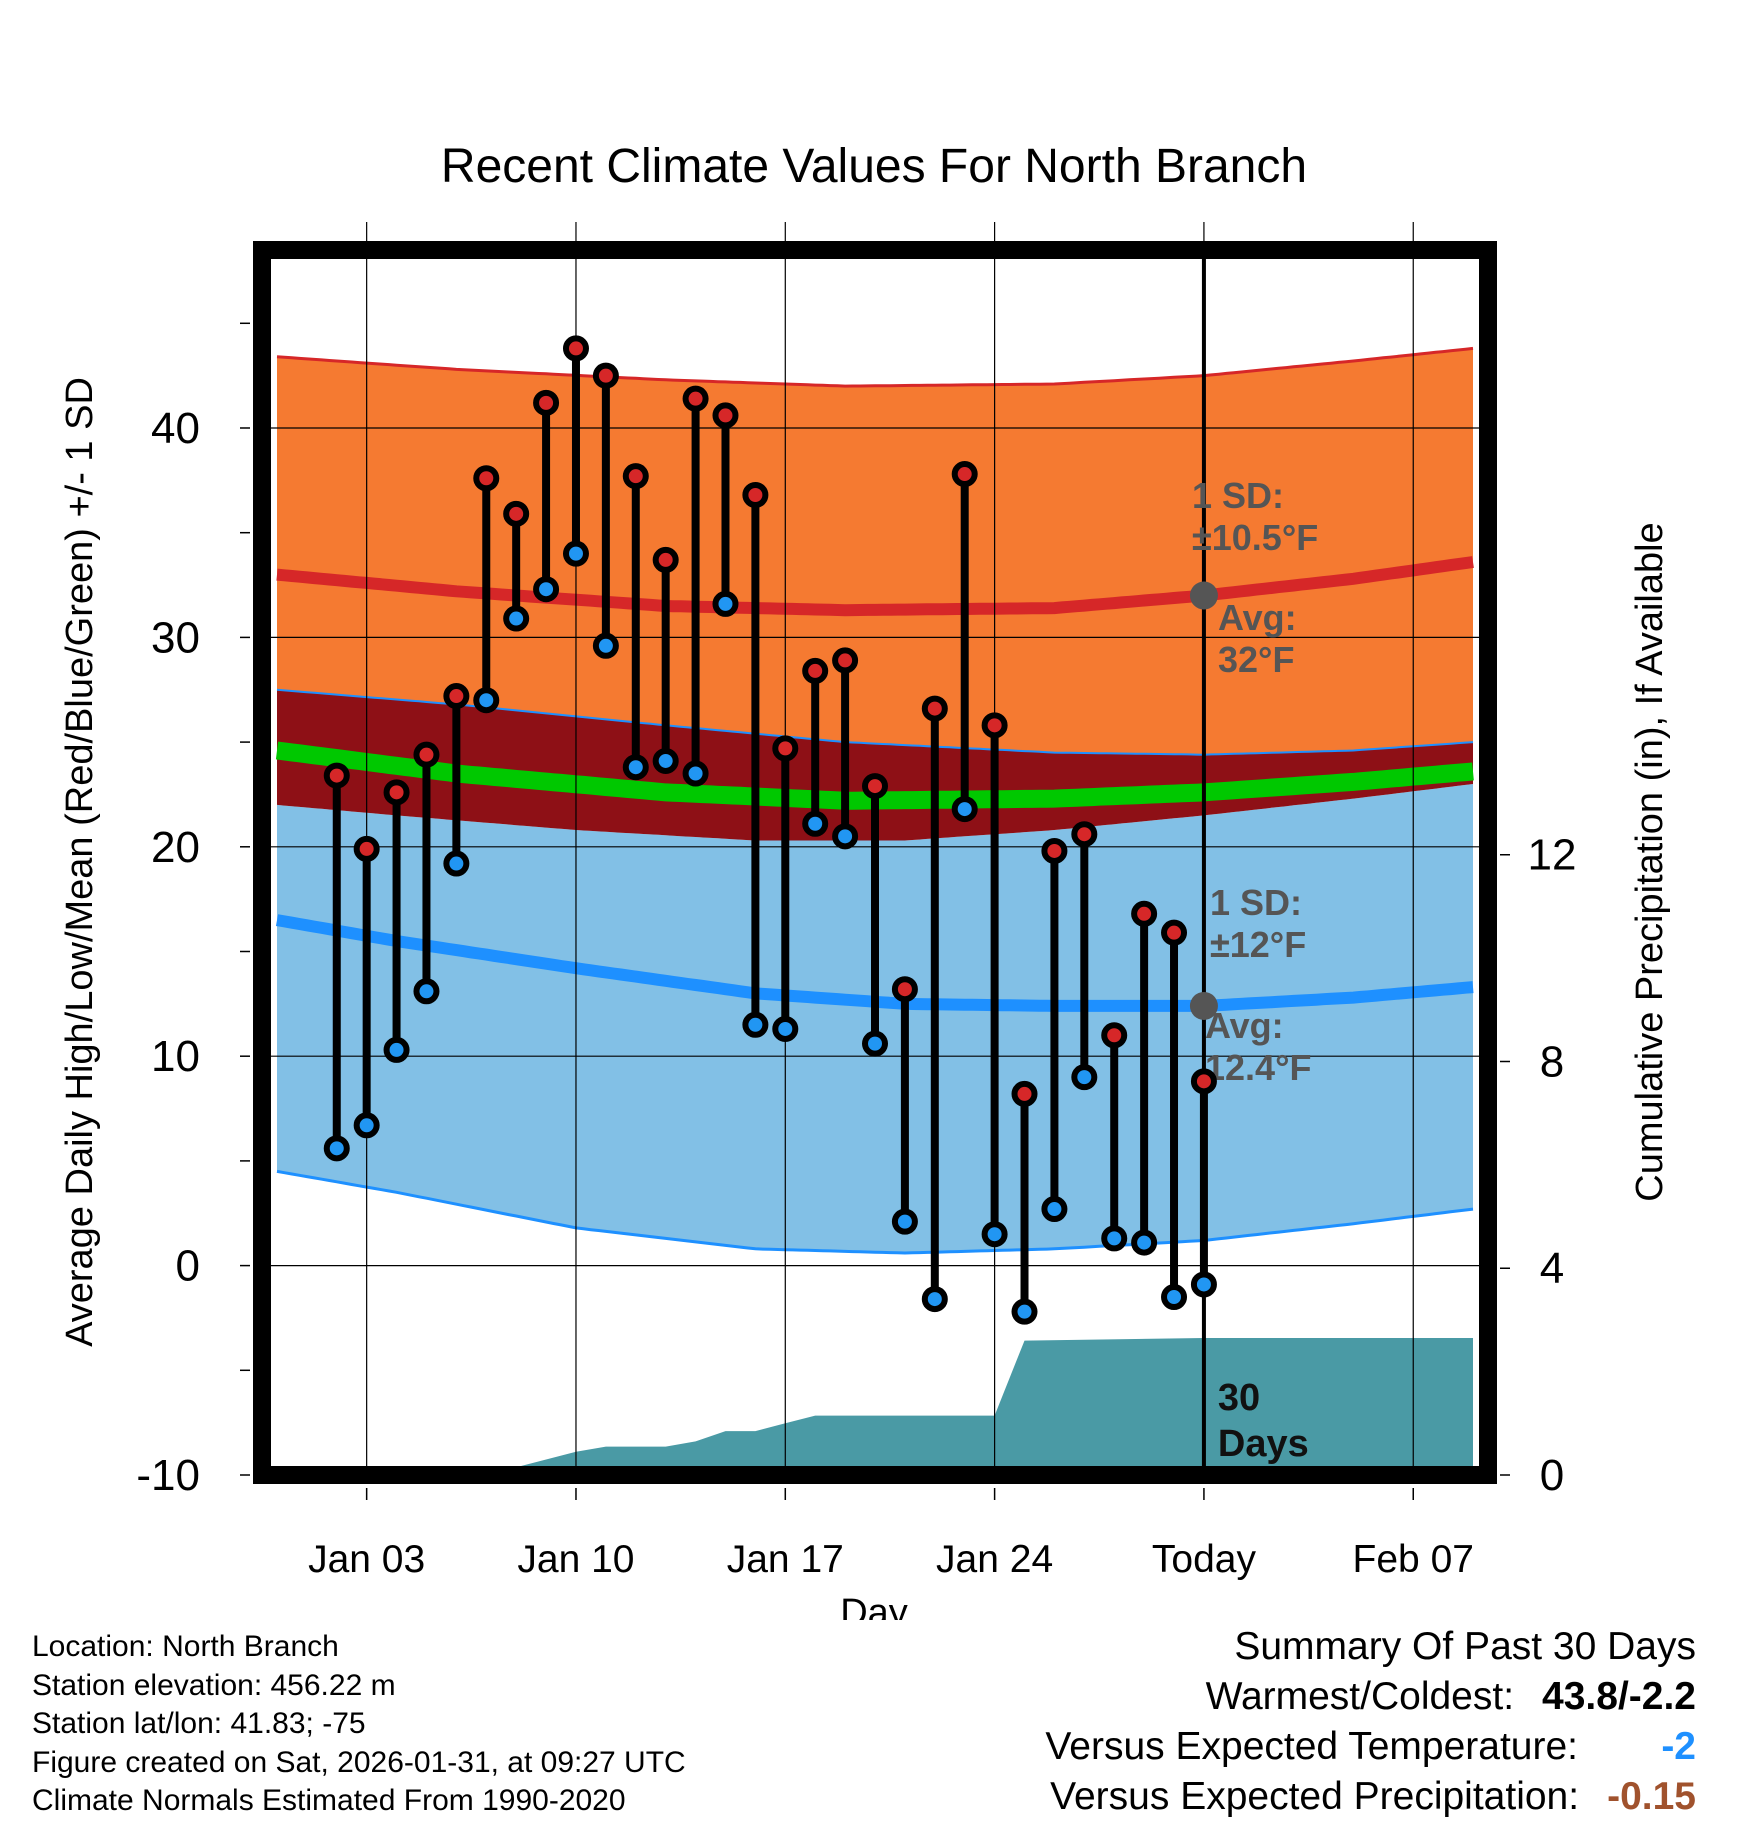  I want to click on low-avg-annotation: Avg: 12.4°F, so click(1258, 1046).